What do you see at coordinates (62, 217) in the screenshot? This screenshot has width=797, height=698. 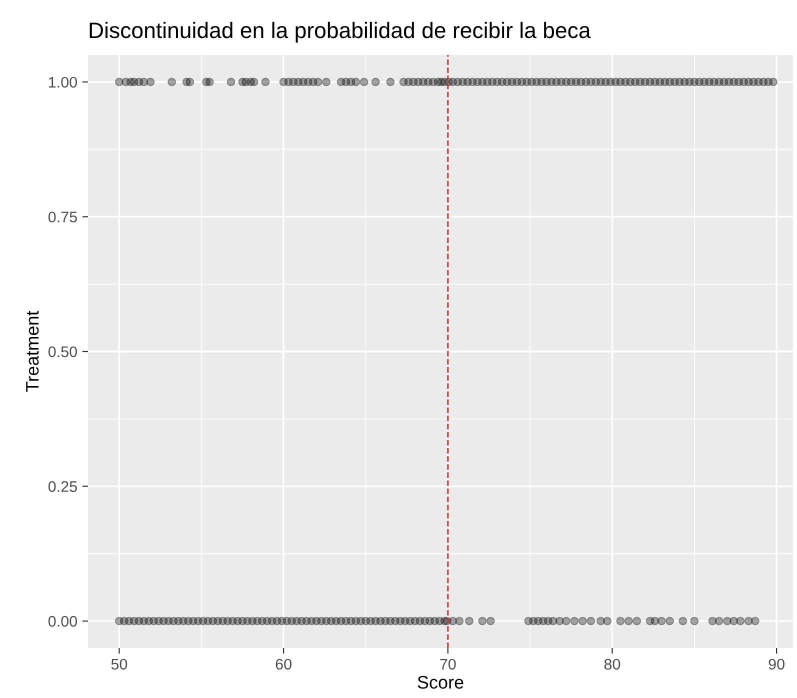 I see `y-tick-label: 0.75` at bounding box center [62, 217].